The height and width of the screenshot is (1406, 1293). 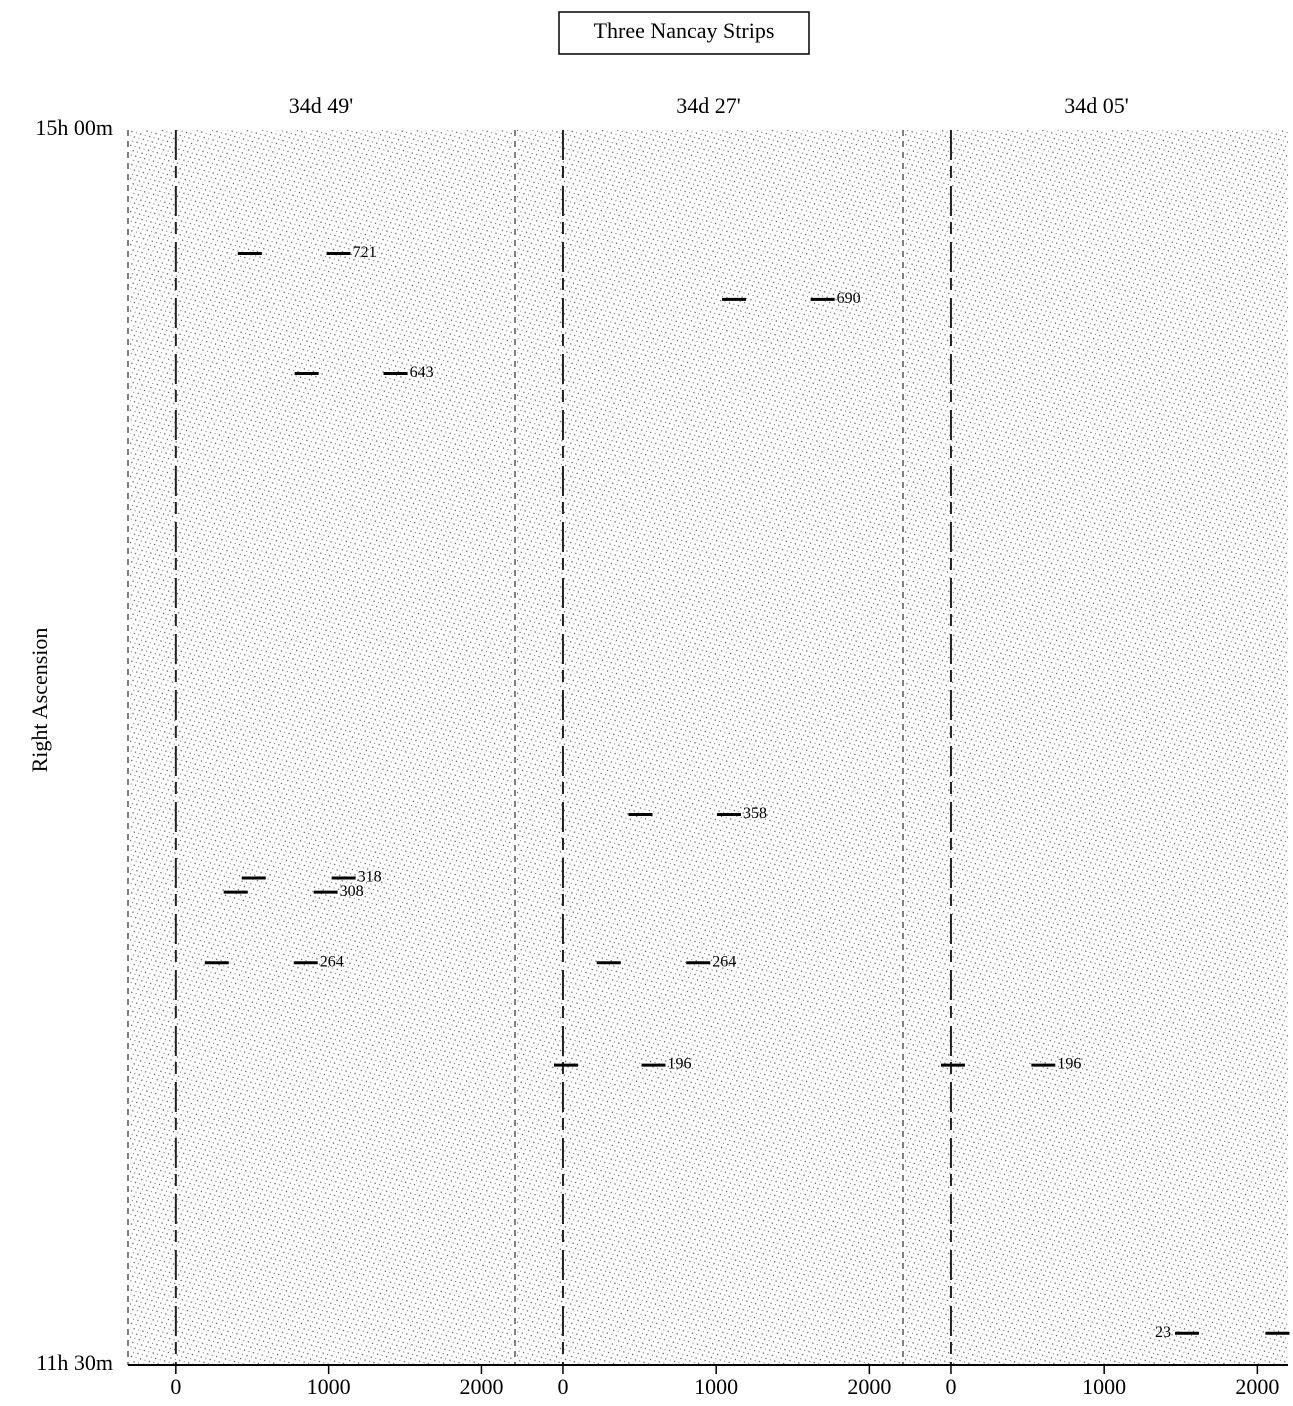 What do you see at coordinates (849, 298) in the screenshot?
I see `feature-label: 690` at bounding box center [849, 298].